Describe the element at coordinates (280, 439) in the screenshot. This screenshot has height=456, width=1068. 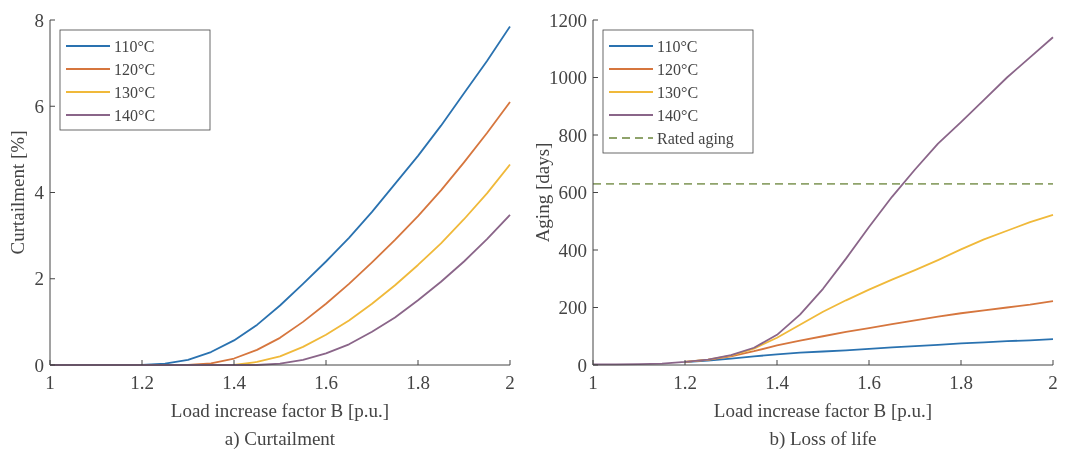
I see `text: a) Curtailment` at that location.